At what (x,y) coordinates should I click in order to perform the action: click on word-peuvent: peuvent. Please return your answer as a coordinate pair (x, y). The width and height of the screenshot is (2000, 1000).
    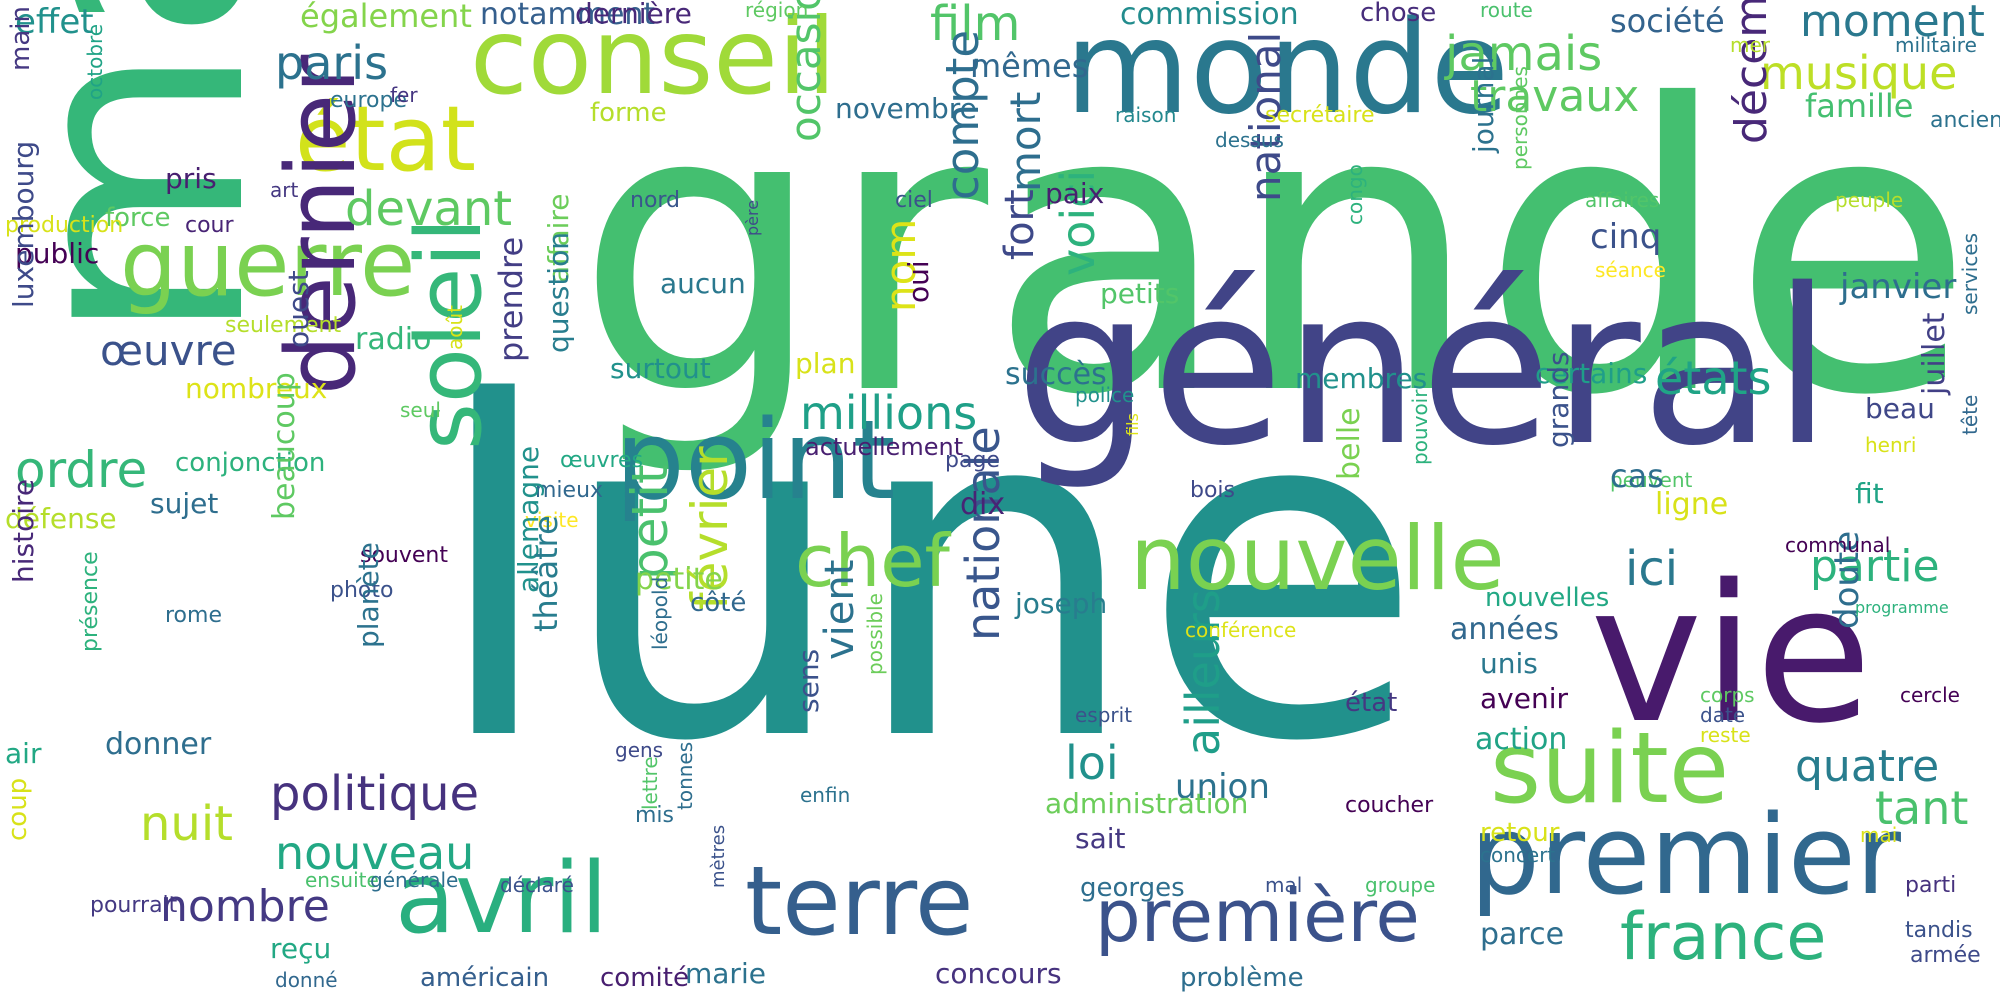
    Looking at the image, I should click on (1651, 480).